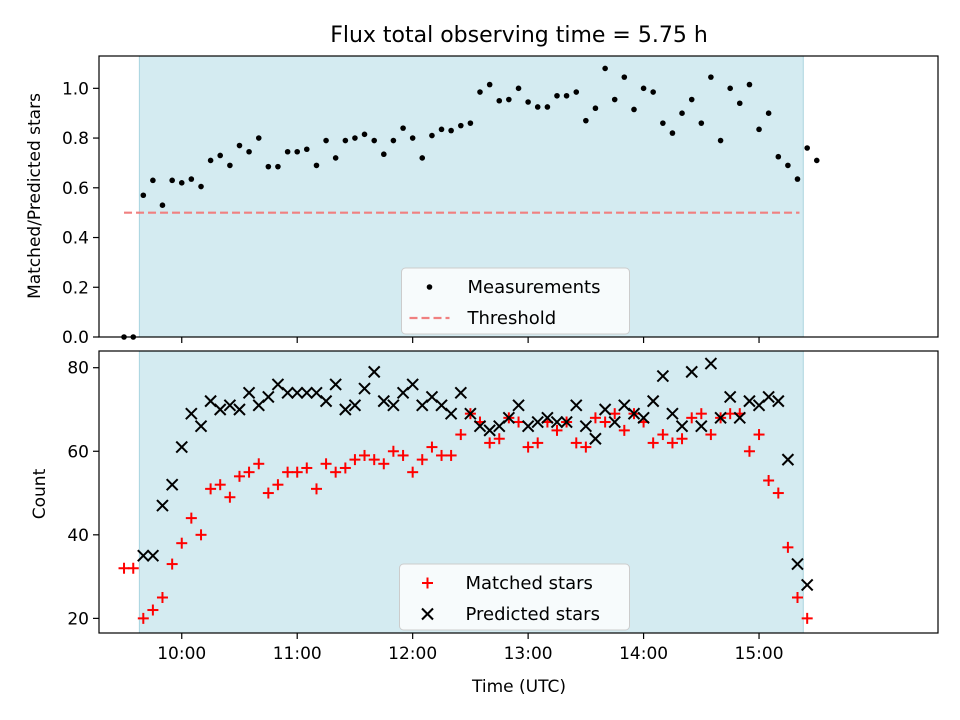 This screenshot has width=960, height=720. Describe the element at coordinates (297, 654) in the screenshot. I see `x-tick-label: 11:00` at that location.